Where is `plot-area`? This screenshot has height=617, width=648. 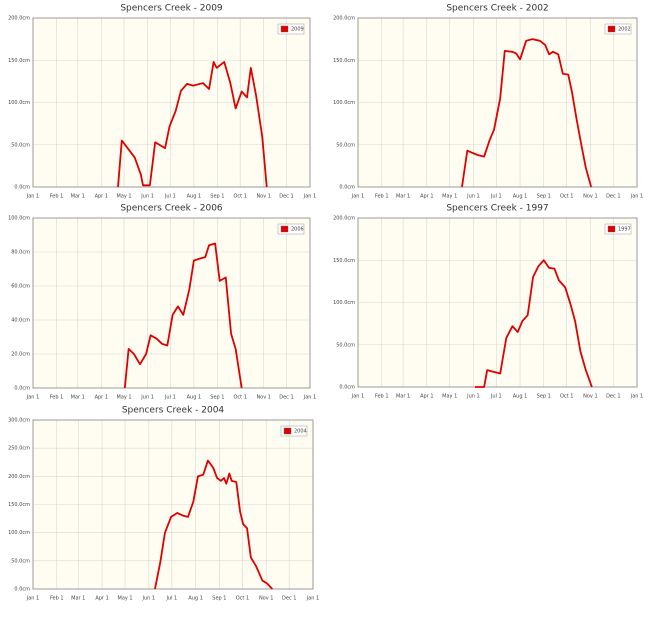 plot-area is located at coordinates (171, 303).